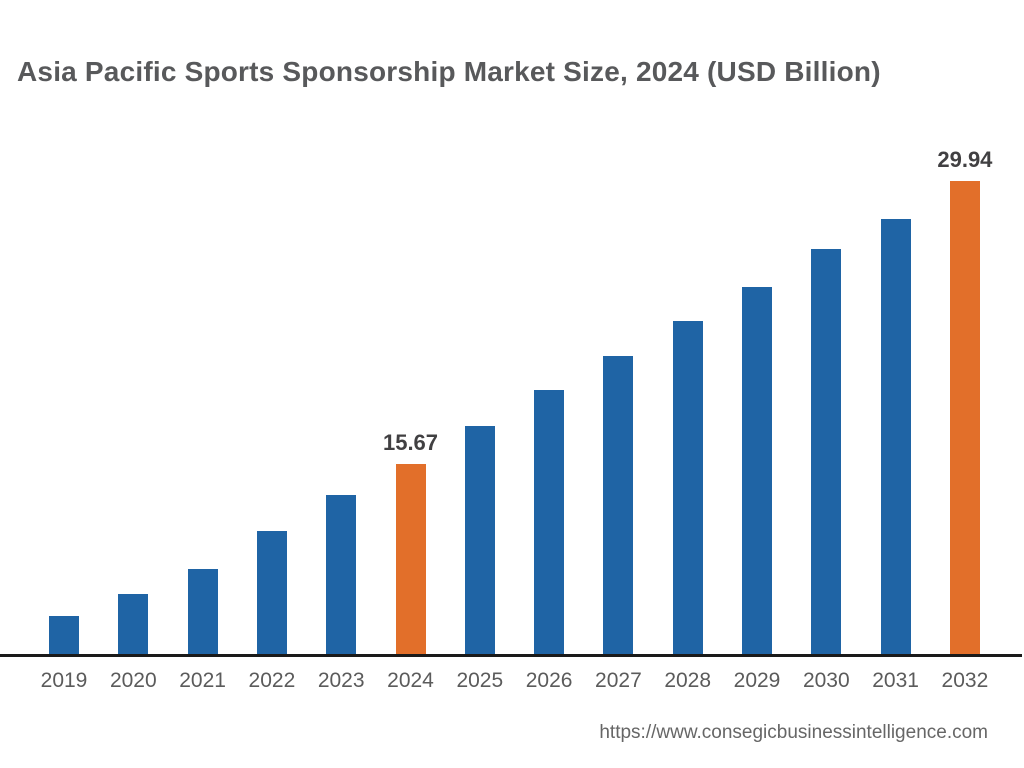 This screenshot has width=1024, height=768. I want to click on bar-2023, so click(341, 576).